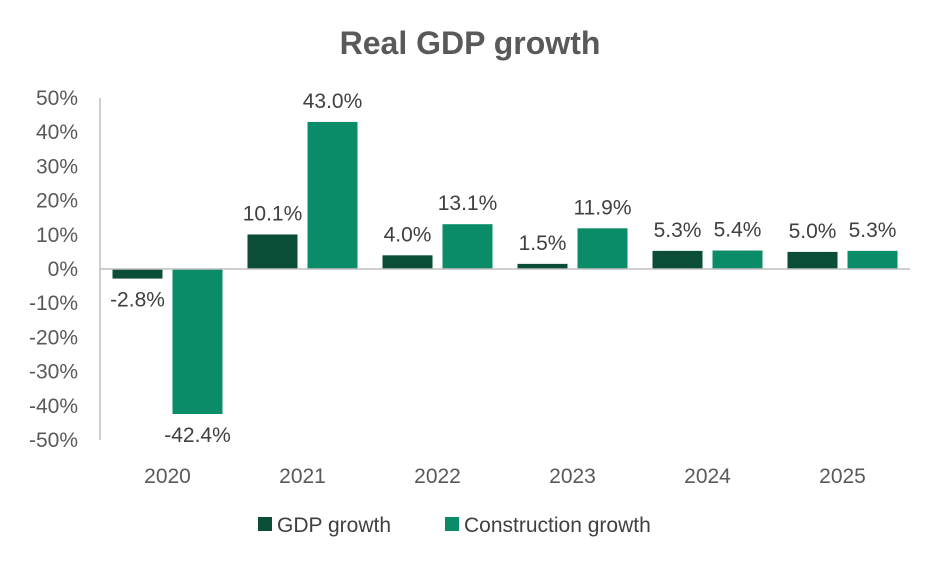 The height and width of the screenshot is (565, 940). I want to click on y-tick-label: -10%, so click(53, 303).